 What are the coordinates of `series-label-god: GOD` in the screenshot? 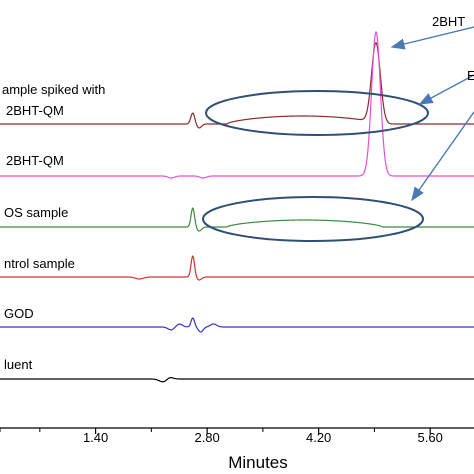 It's located at (19, 313).